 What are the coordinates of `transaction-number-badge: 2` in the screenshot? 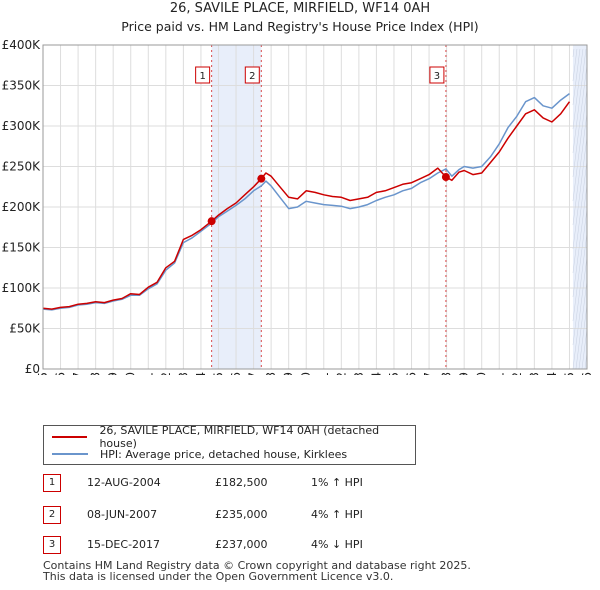 It's located at (52, 515).